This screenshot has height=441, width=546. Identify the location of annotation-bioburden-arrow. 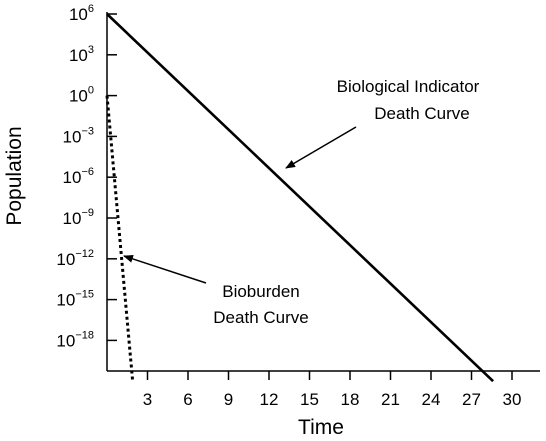
(165, 269).